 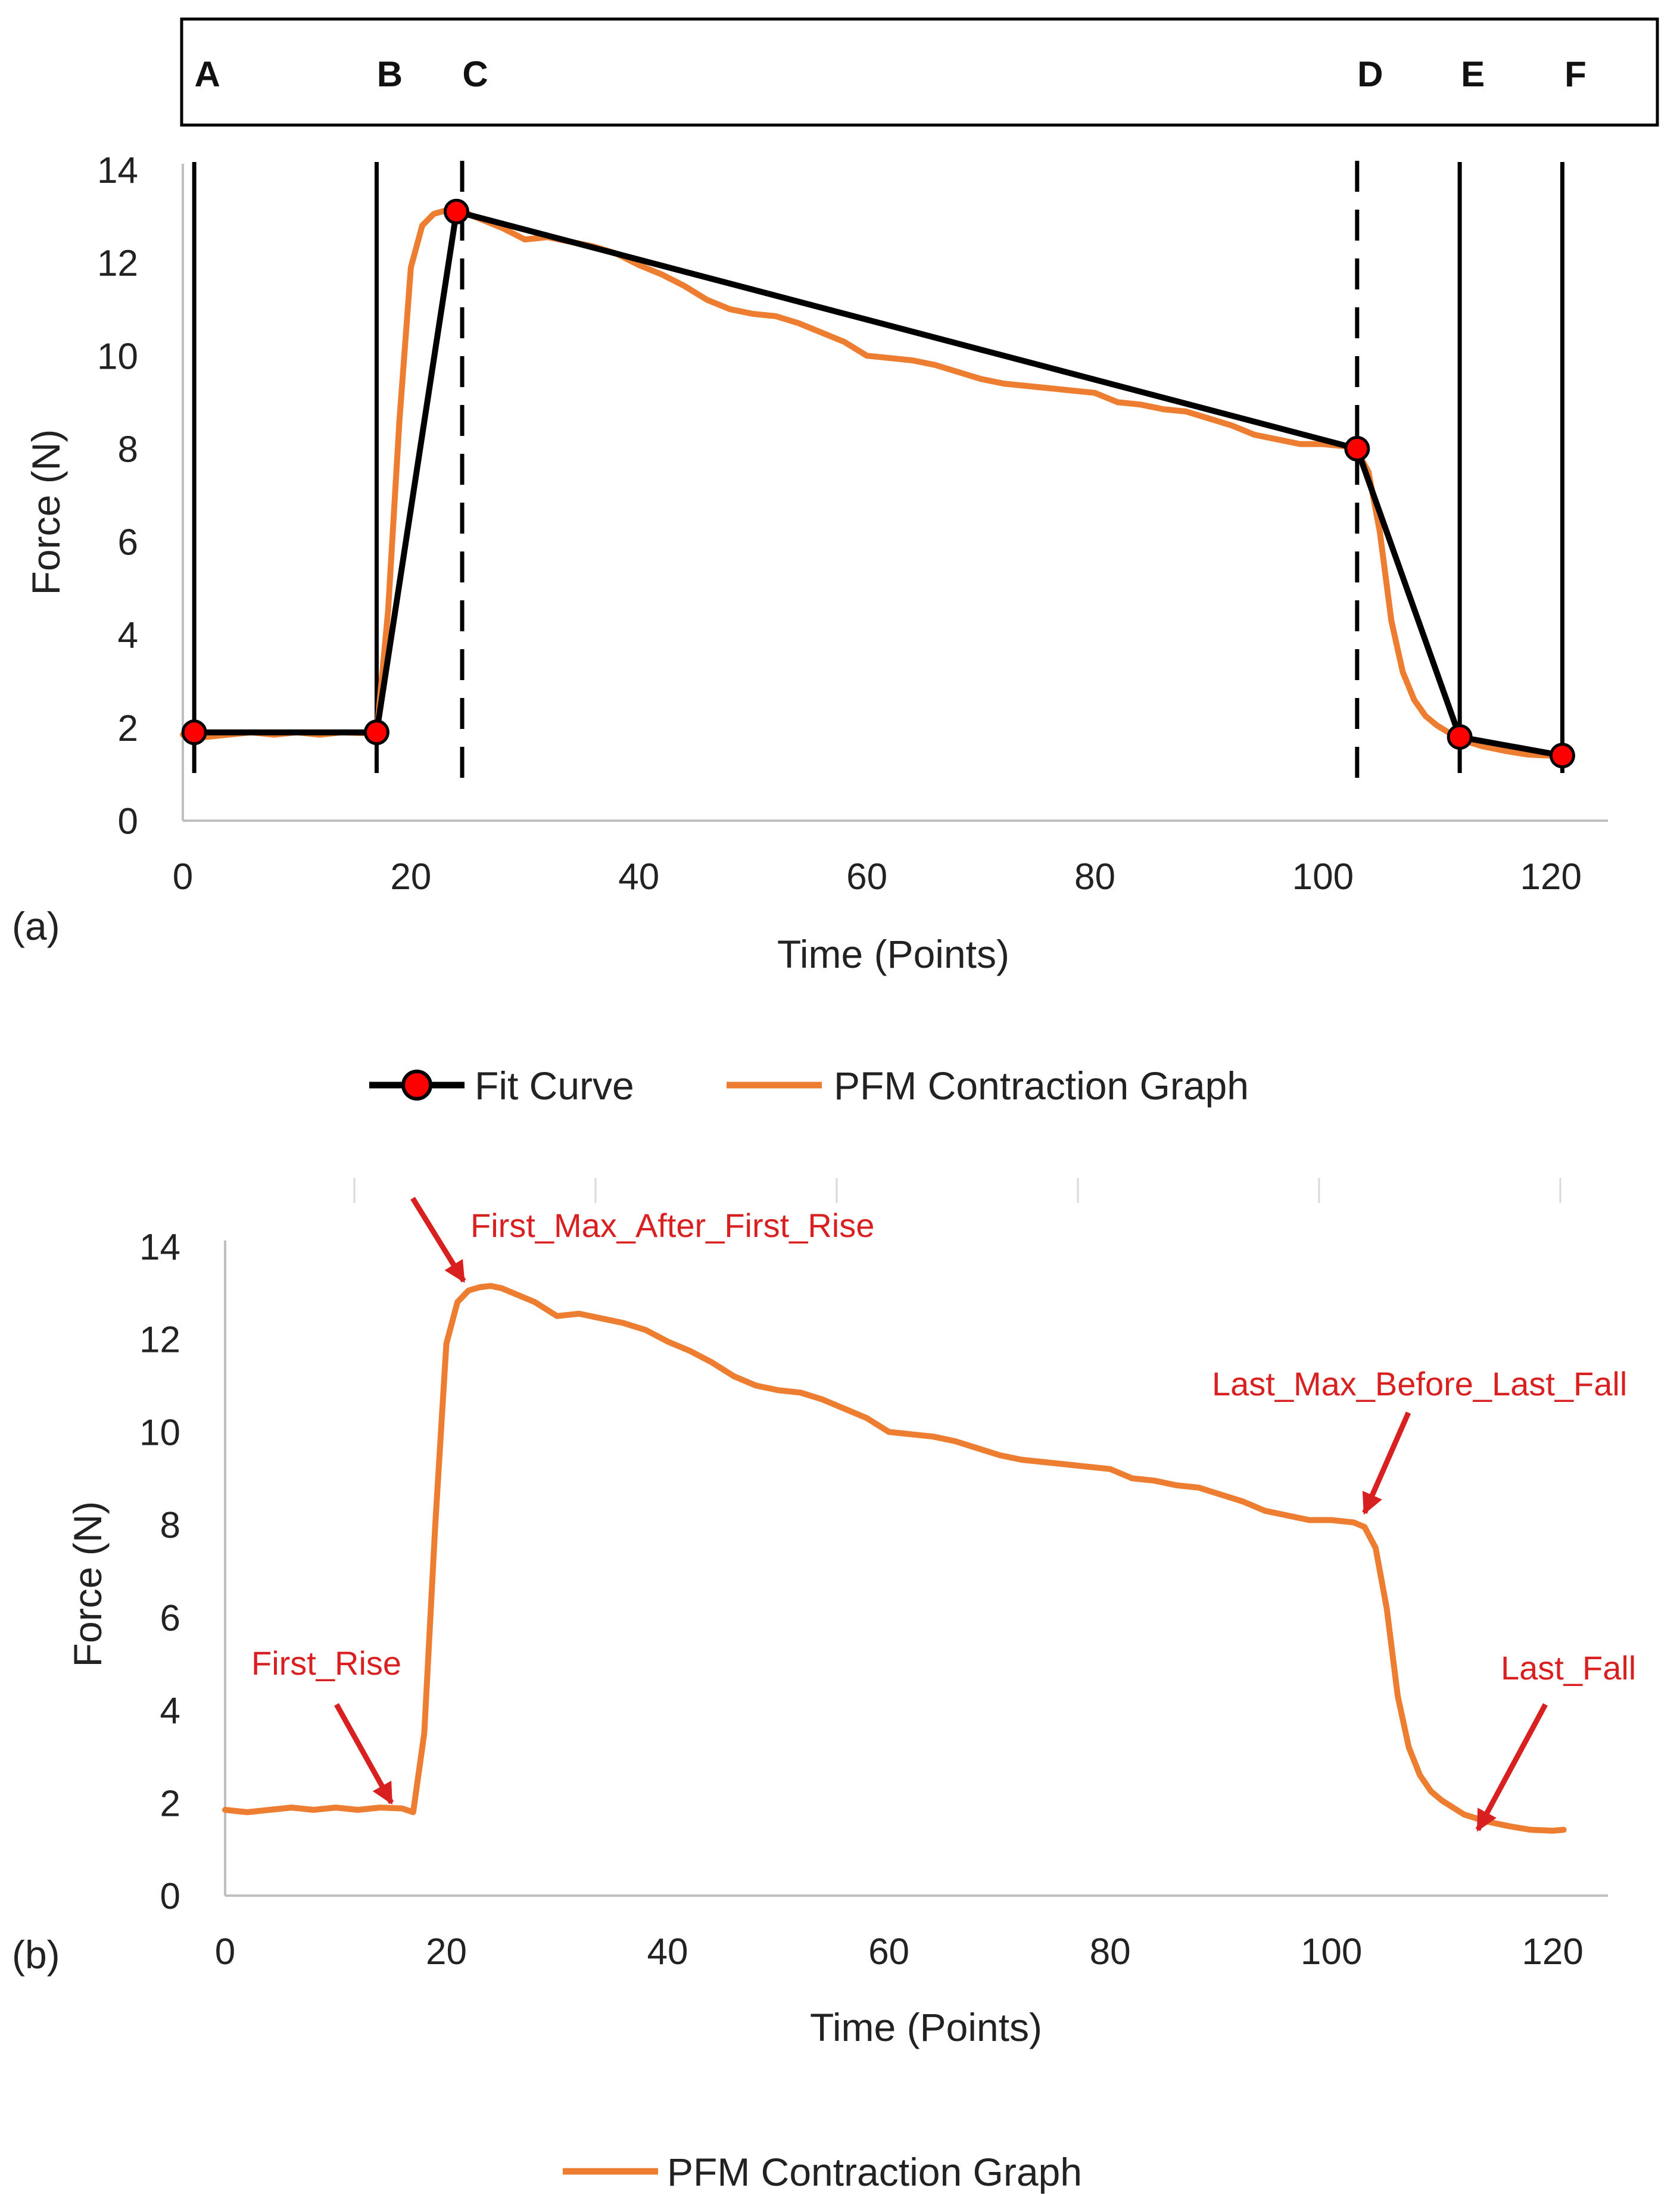 I want to click on legend-fit-label: Fit Curve, so click(x=554, y=1086).